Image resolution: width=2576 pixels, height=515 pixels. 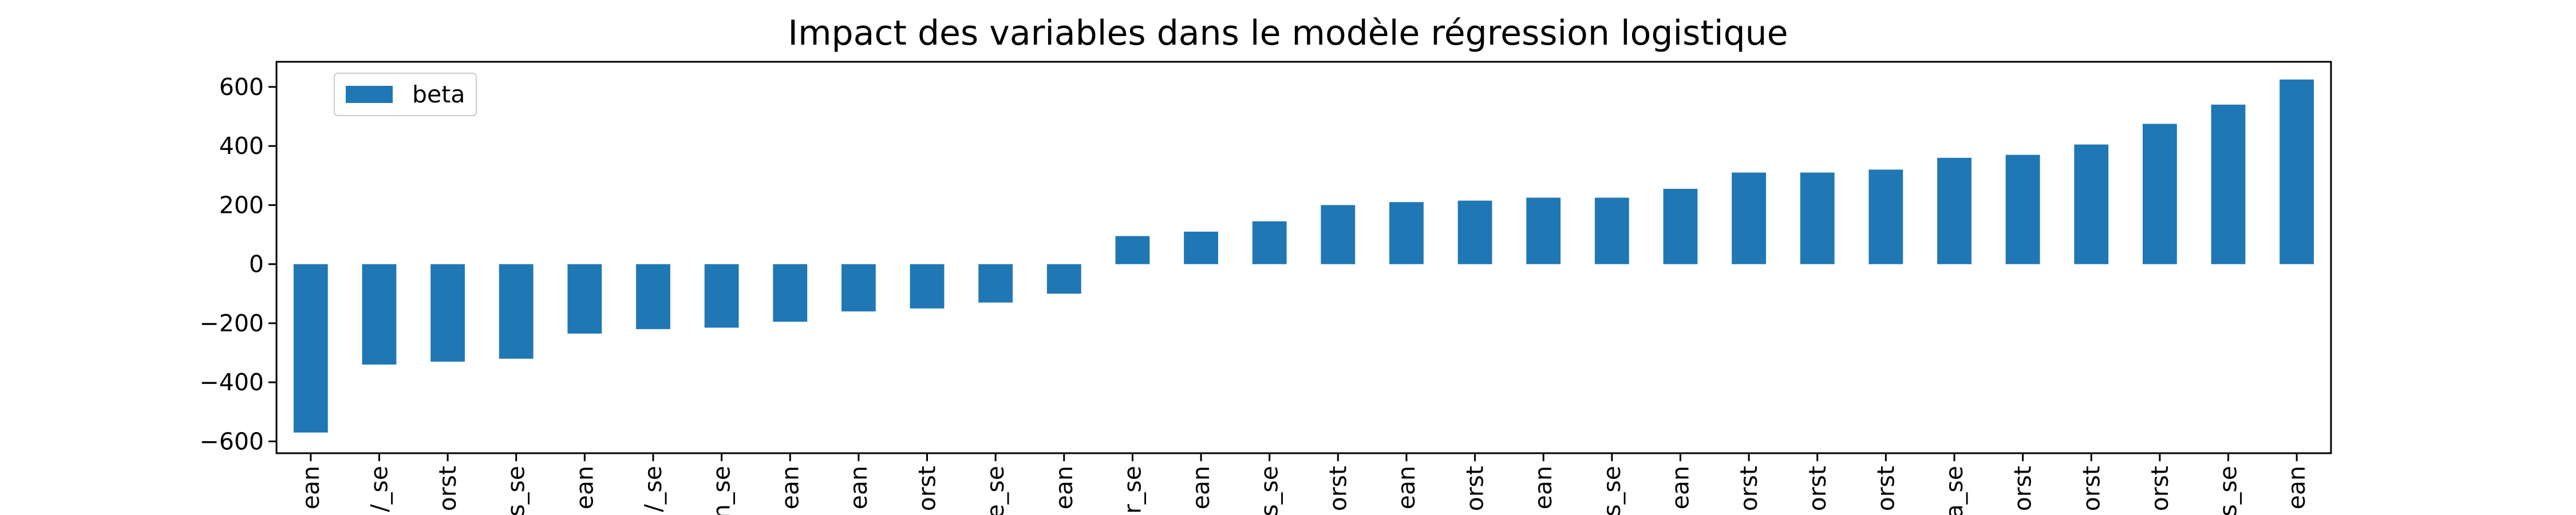 I want to click on legend-swatch, so click(x=369, y=94).